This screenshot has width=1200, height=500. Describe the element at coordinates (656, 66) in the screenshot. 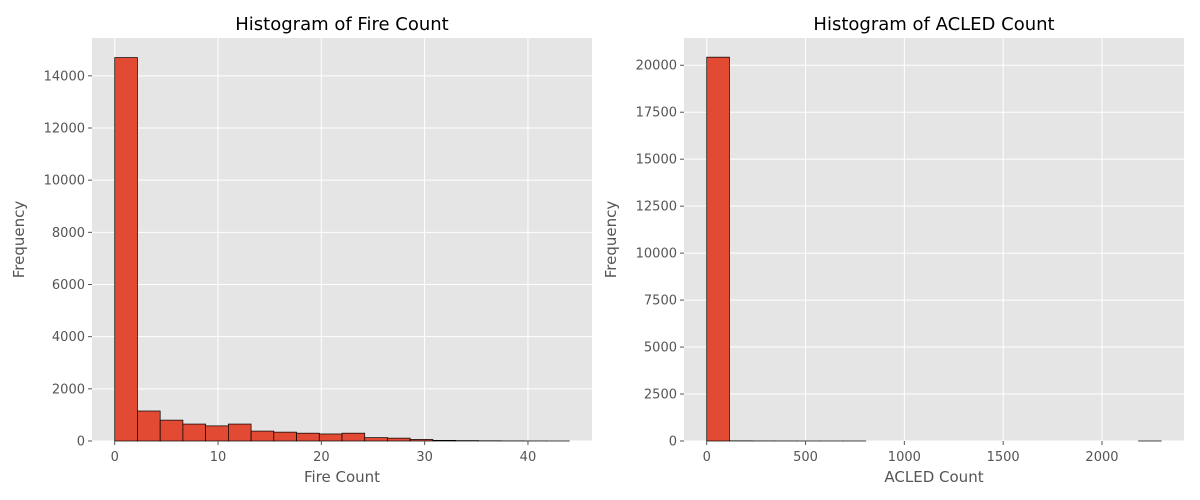

I see `y-tick-label: 20000` at that location.